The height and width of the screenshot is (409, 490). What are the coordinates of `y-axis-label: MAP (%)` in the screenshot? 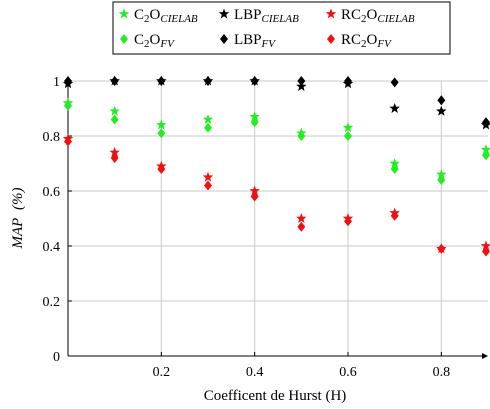 It's located at (18, 218).